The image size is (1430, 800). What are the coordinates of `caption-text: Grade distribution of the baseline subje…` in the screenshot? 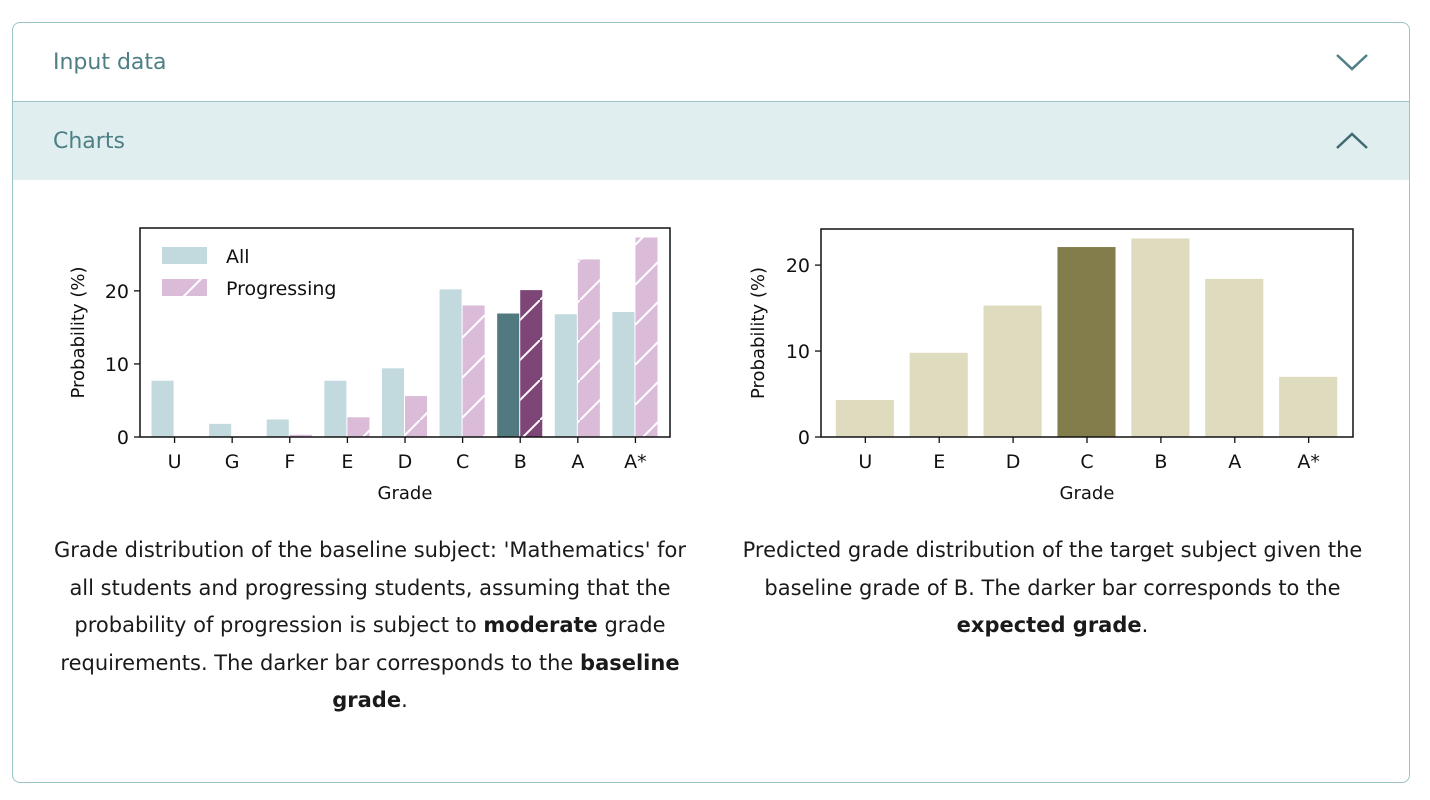 It's located at (370, 587).